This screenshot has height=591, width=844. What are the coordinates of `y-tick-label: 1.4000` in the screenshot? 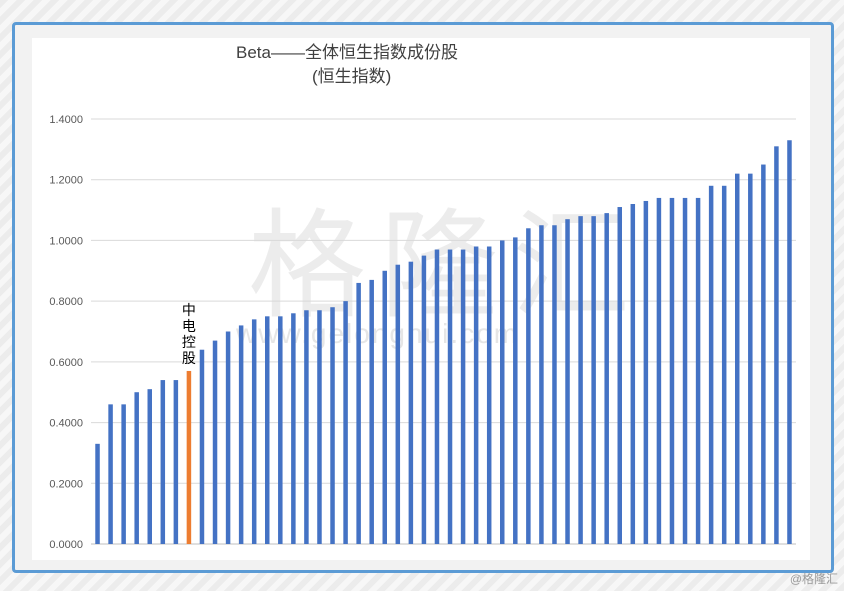 It's located at (66, 120).